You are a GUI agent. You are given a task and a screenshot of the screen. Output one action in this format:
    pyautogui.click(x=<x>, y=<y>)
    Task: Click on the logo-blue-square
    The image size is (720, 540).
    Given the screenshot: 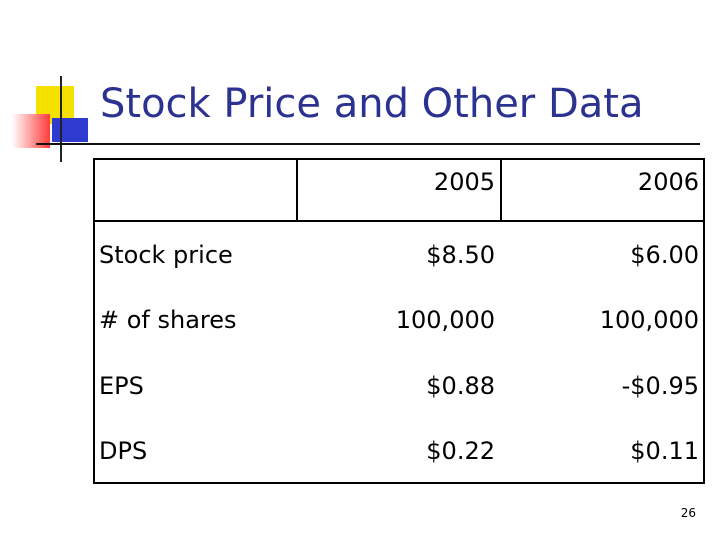 What is the action you would take?
    pyautogui.click(x=70, y=130)
    